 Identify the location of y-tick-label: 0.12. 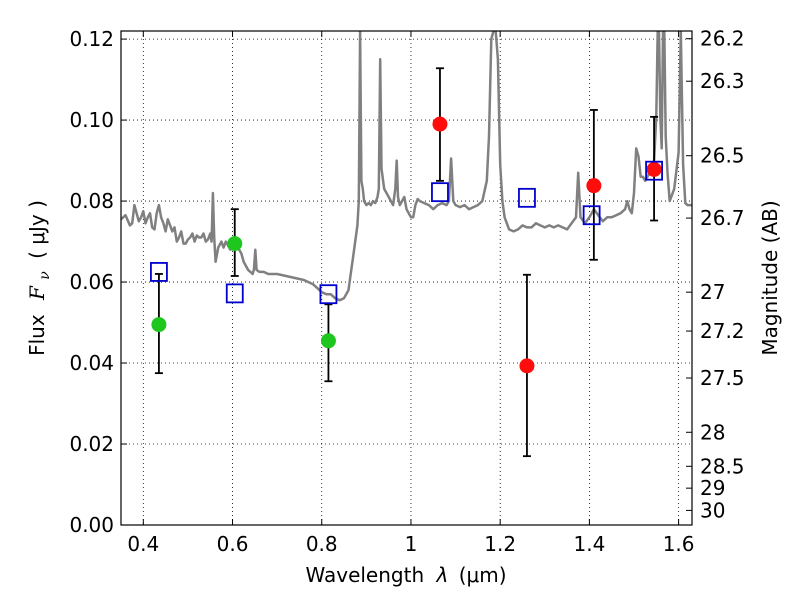
(91, 39).